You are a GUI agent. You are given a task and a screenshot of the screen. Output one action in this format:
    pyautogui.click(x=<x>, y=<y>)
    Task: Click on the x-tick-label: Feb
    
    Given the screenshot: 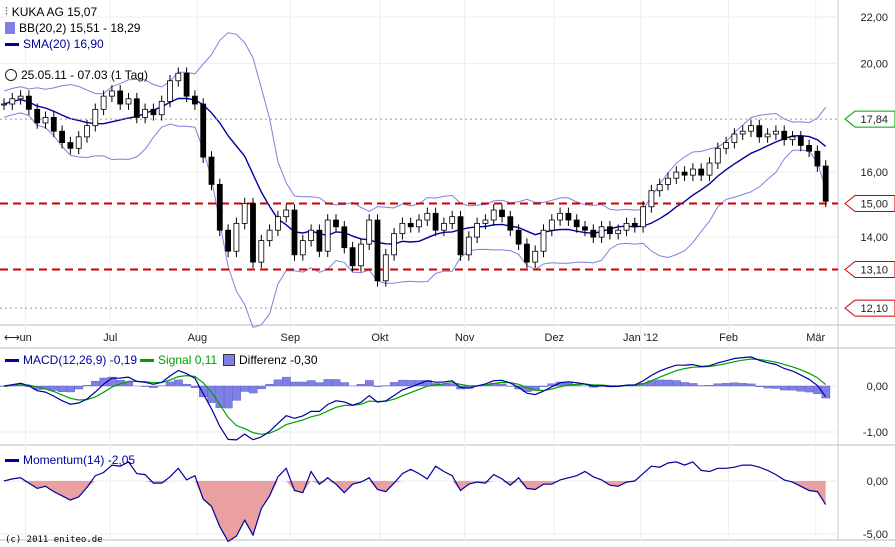 What is the action you would take?
    pyautogui.click(x=728, y=338)
    